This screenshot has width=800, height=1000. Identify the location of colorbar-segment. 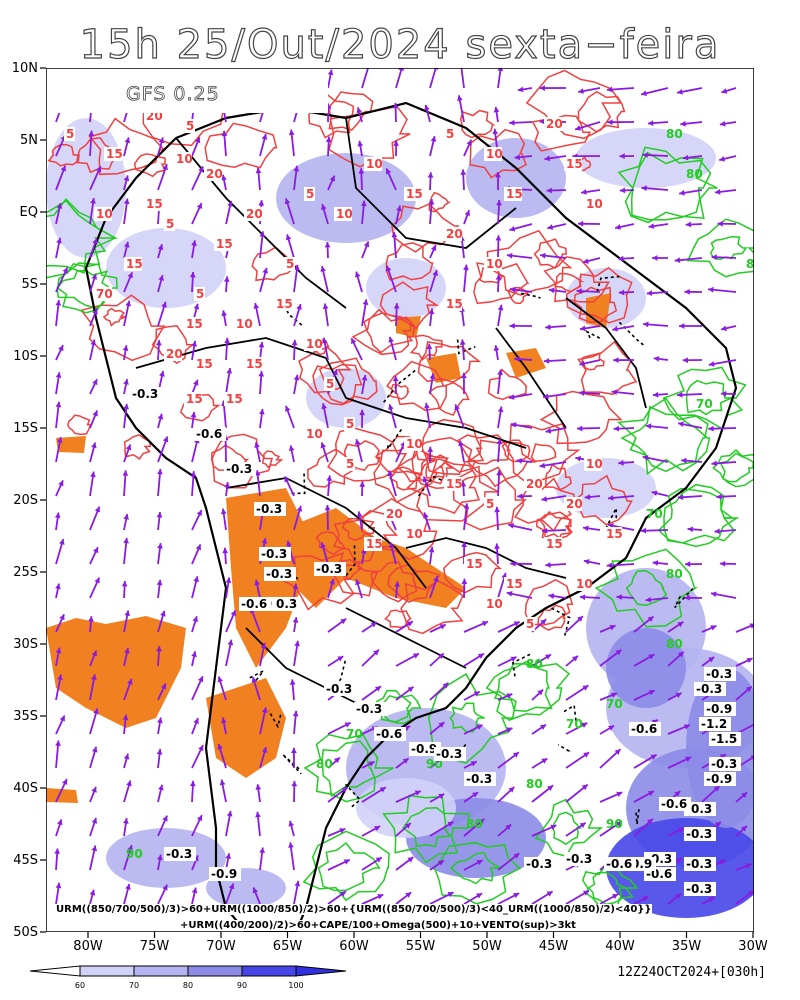
(161, 971).